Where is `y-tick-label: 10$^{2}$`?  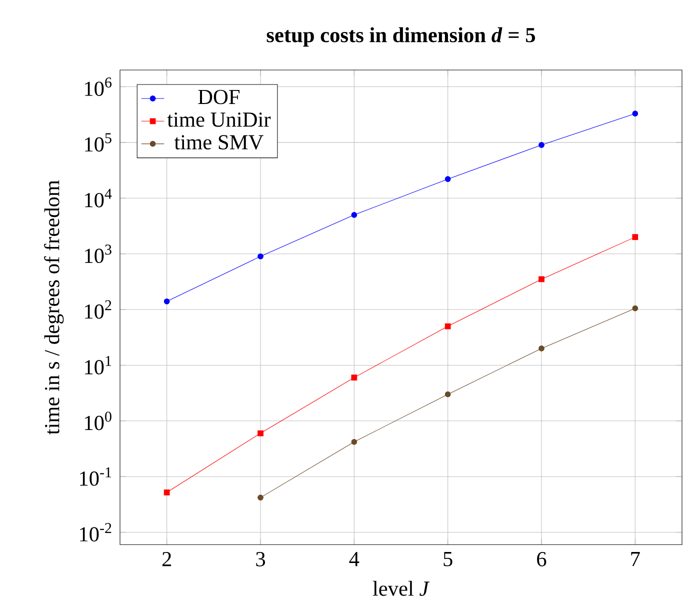 y-tick-label: 10$^{2}$ is located at coordinates (98, 309).